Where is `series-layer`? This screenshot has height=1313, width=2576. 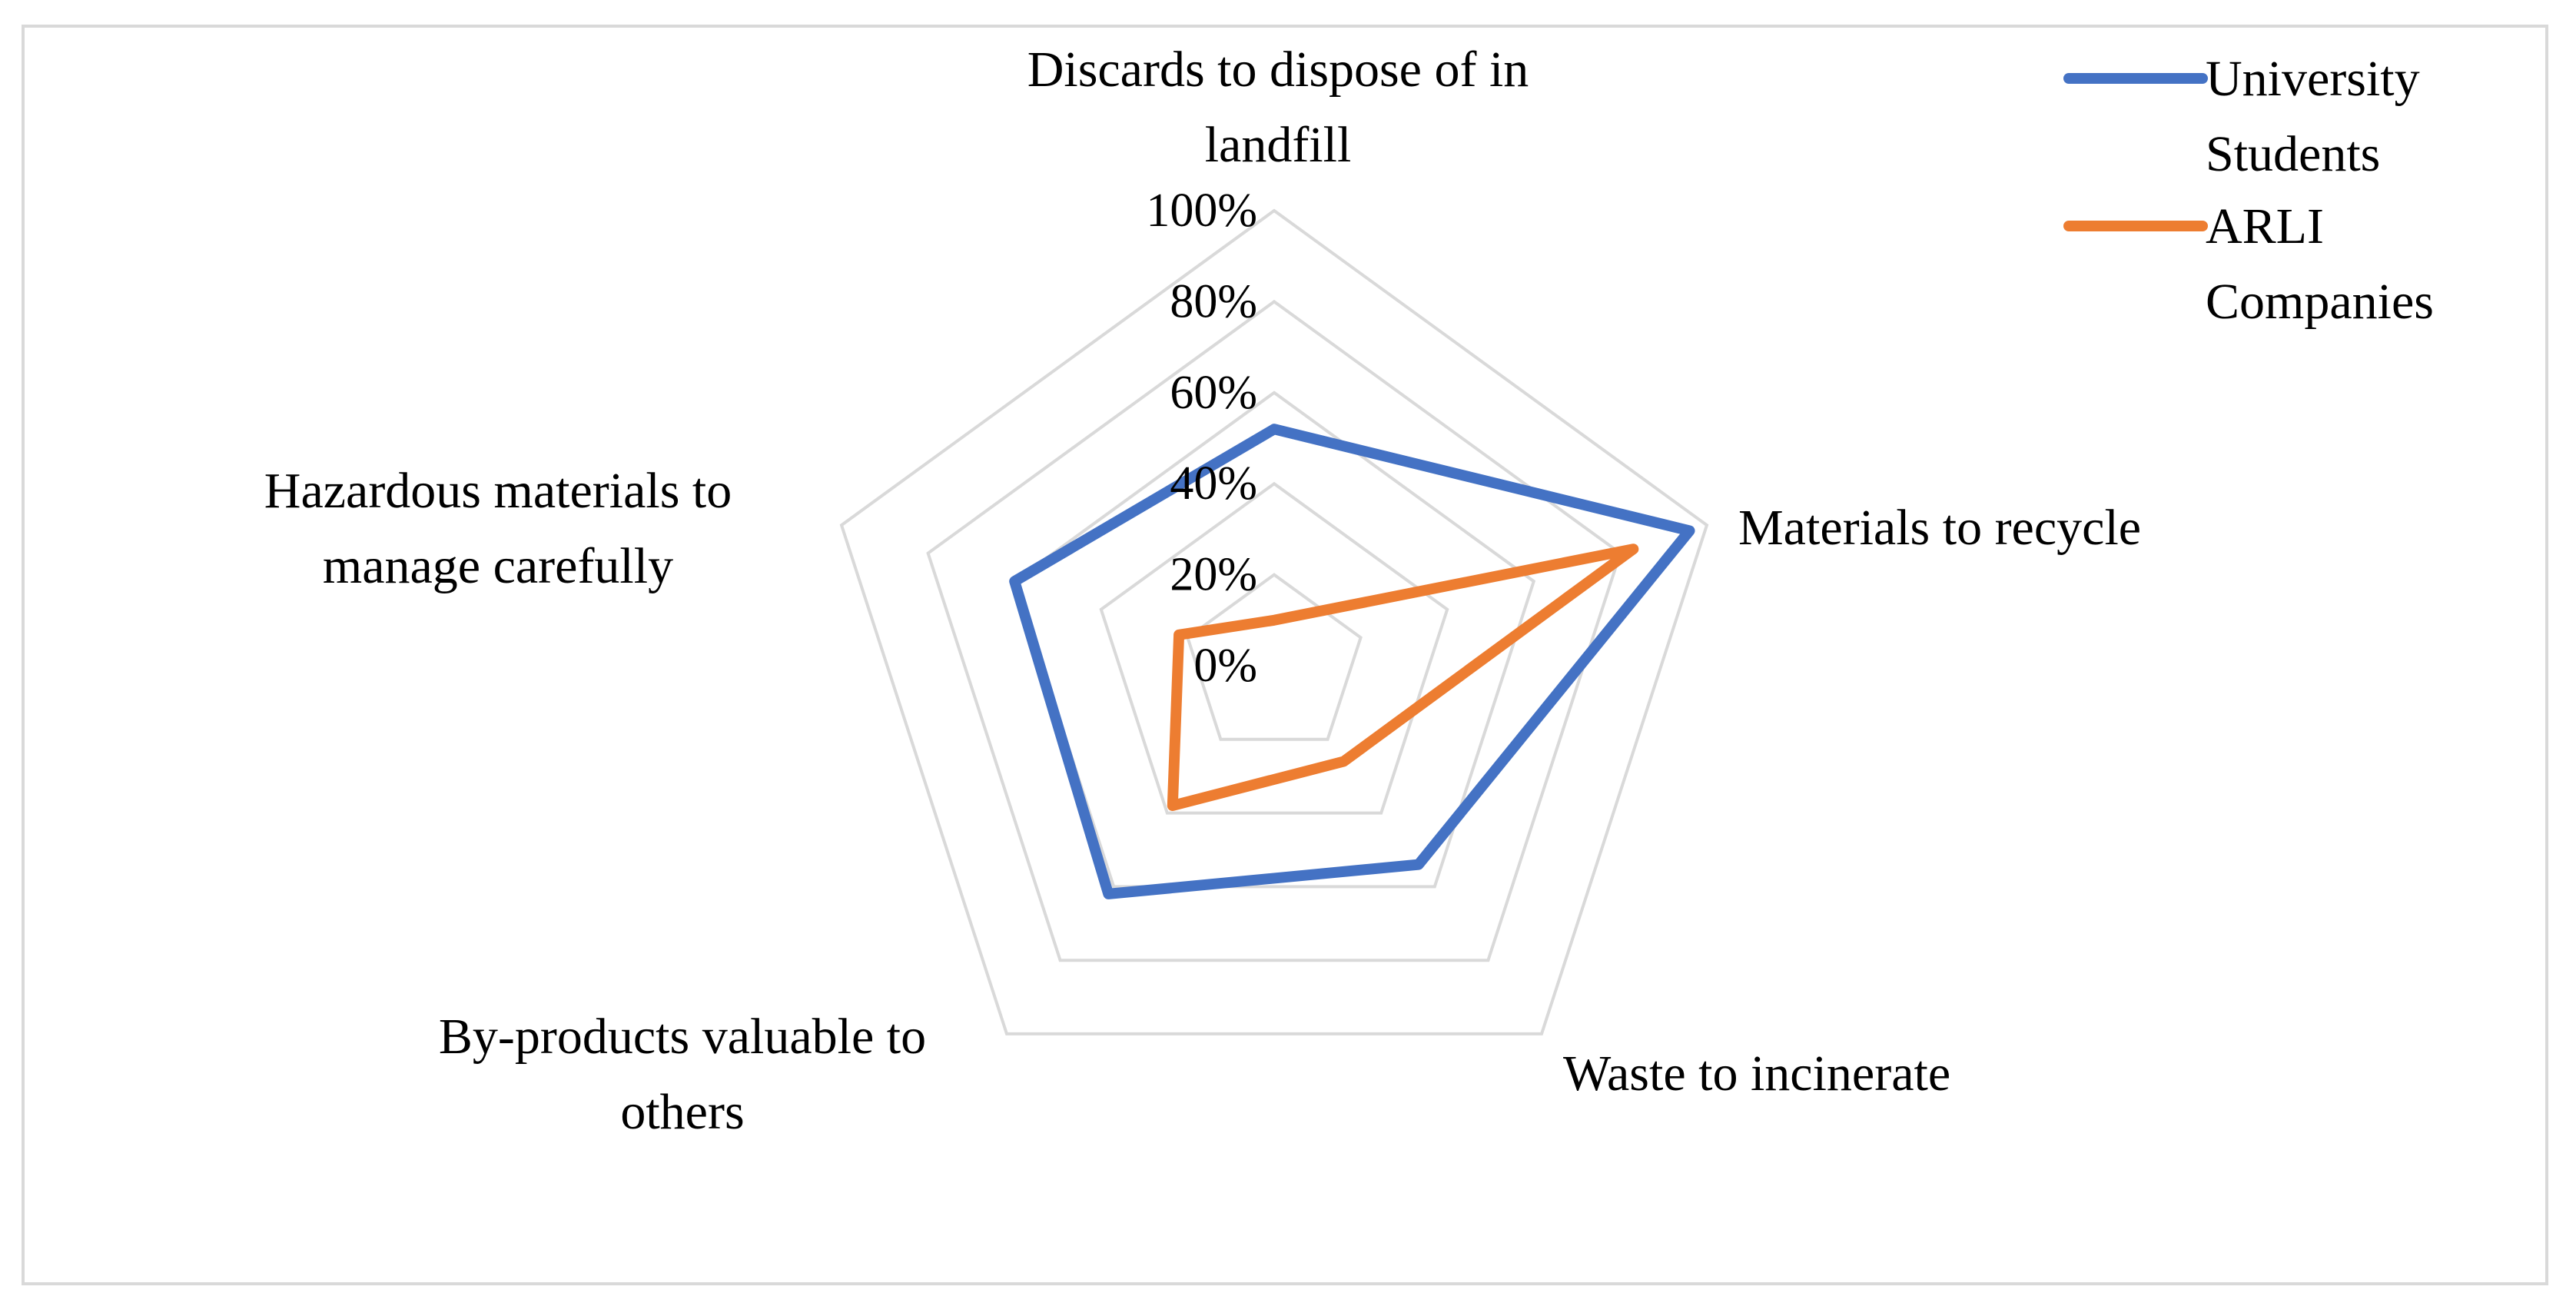 series-layer is located at coordinates (1352, 662).